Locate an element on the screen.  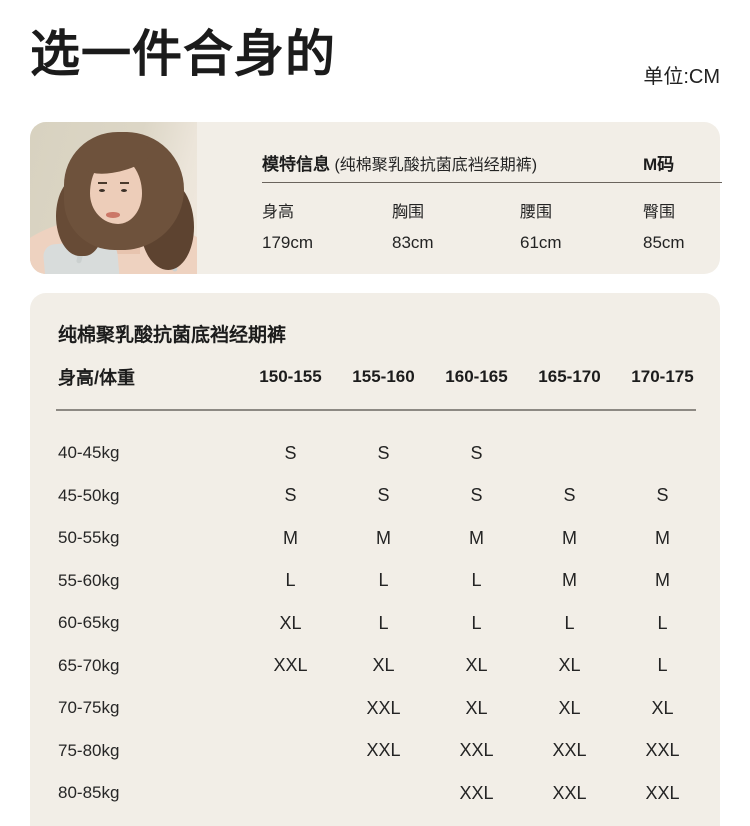
model-photo is located at coordinates (113, 198).